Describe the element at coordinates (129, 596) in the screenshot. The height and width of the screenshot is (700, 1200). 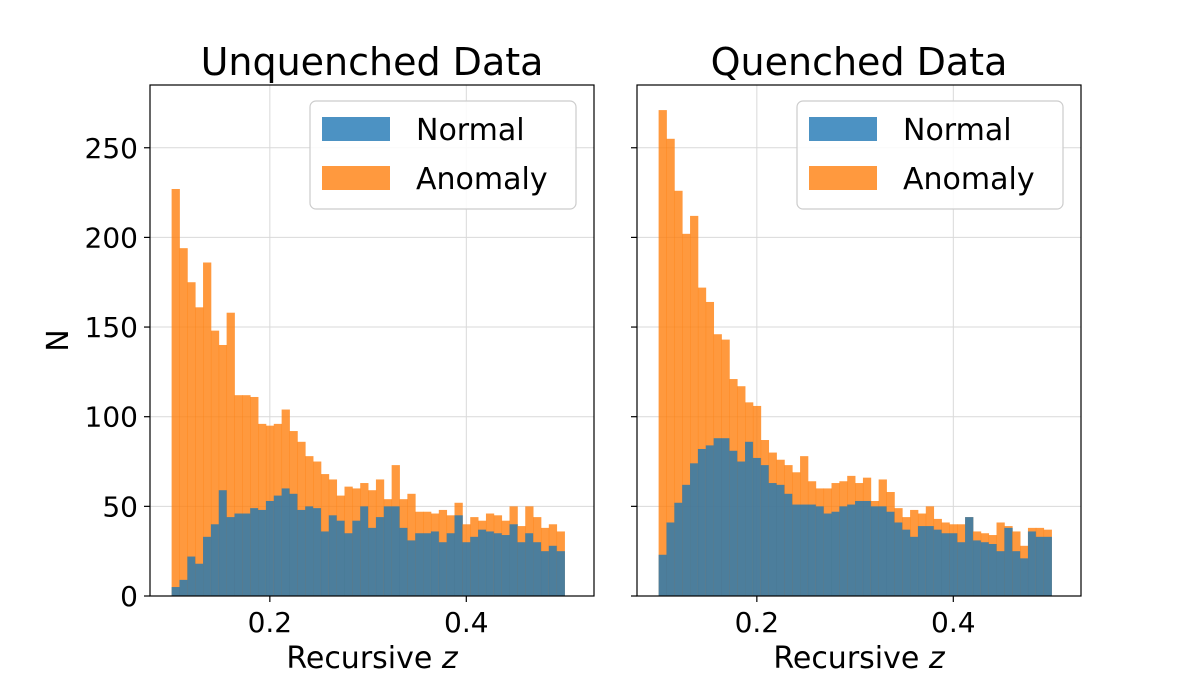
I see `y-tick-label: 0` at that location.